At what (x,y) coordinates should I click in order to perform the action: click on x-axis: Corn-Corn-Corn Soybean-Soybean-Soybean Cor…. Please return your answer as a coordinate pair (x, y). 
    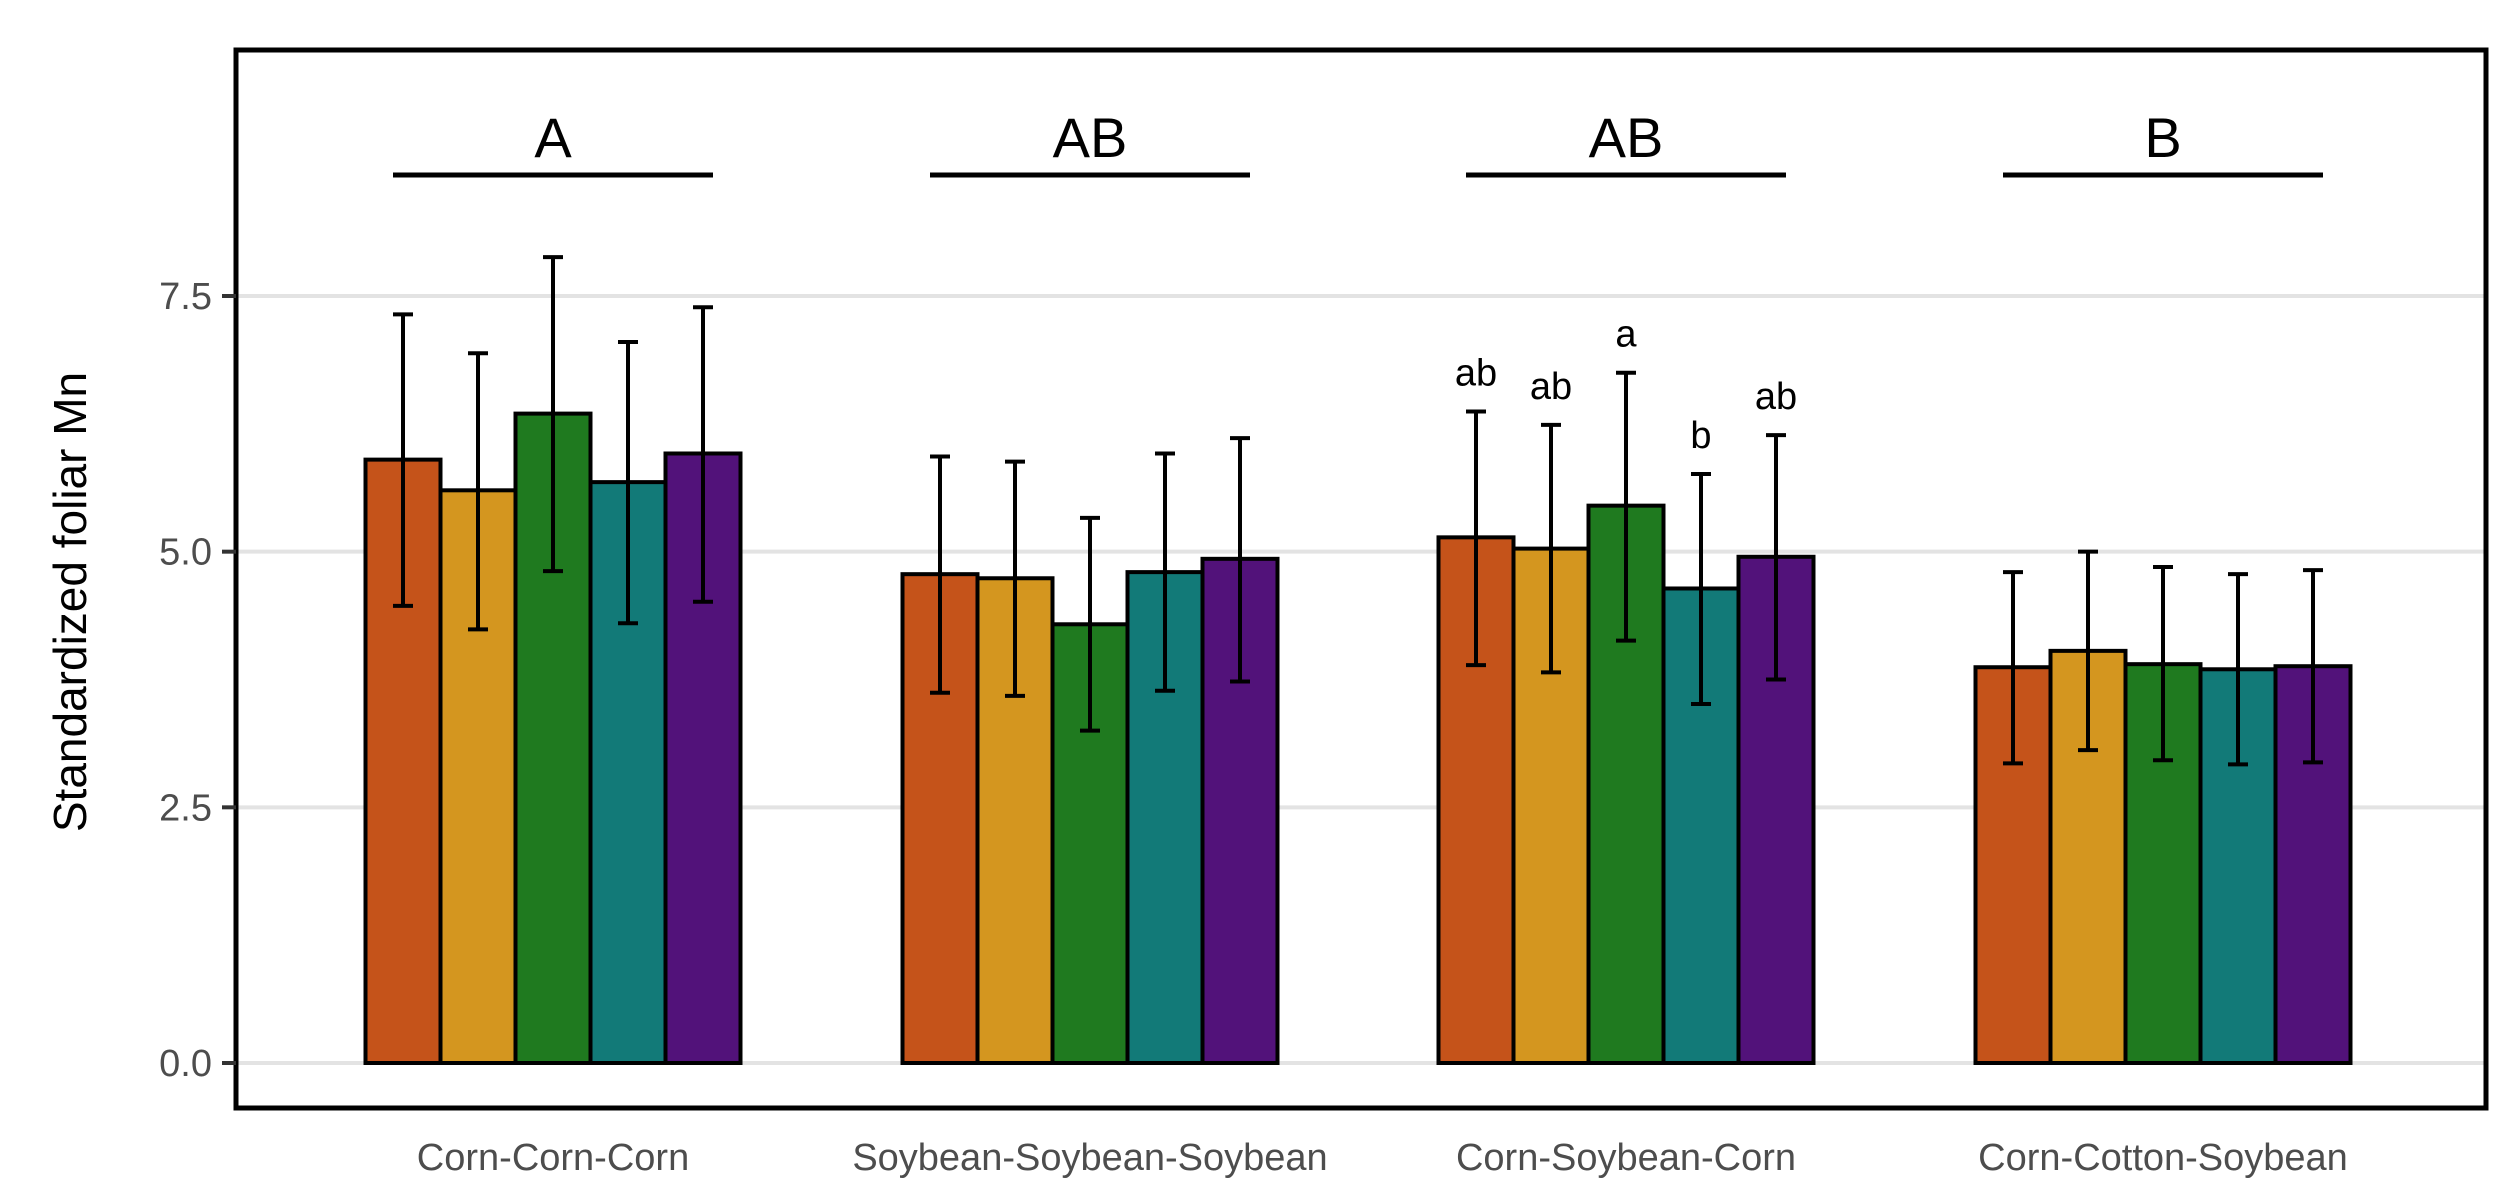
    Looking at the image, I should click on (1382, 1158).